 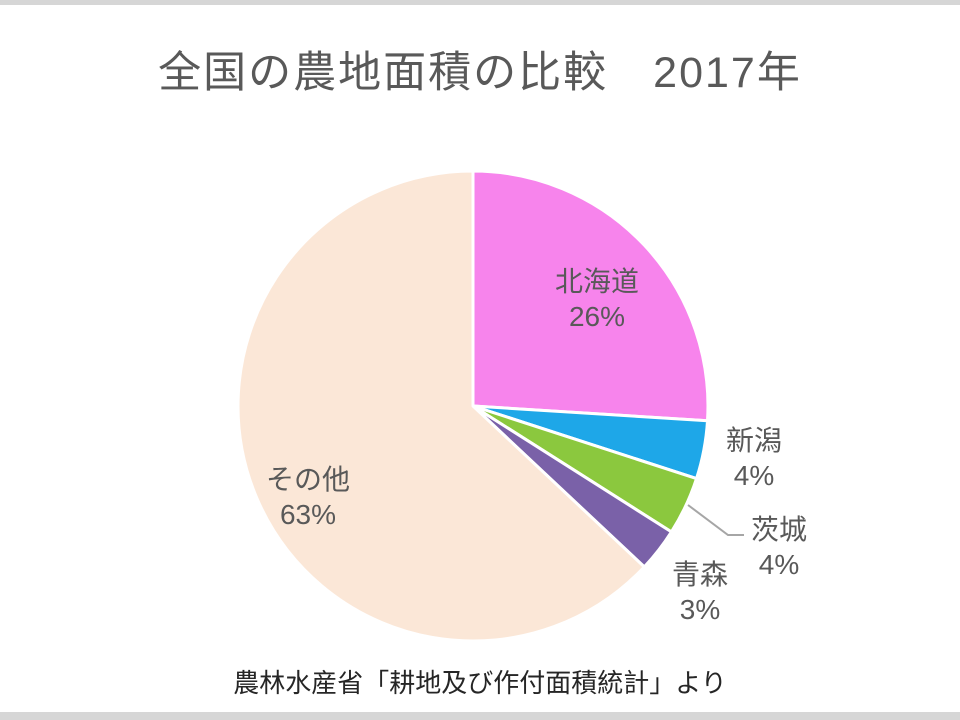 What do you see at coordinates (597, 316) in the screenshot?
I see `slice-percent: 26%` at bounding box center [597, 316].